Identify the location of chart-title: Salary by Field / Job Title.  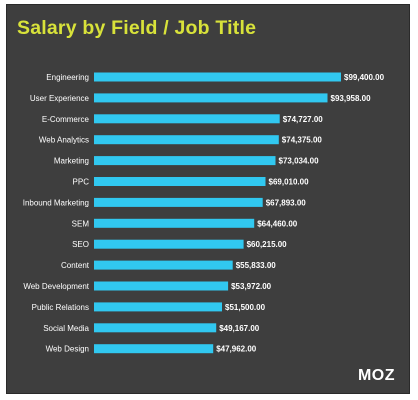
(137, 28).